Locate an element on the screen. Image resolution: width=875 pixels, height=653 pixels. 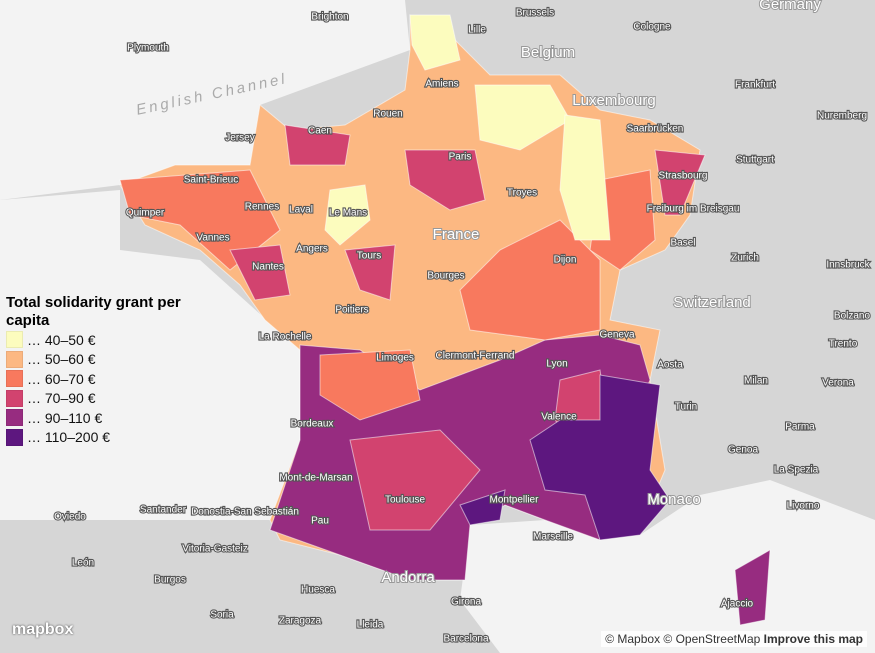
city-label: La Rochelle is located at coordinates (285, 337).